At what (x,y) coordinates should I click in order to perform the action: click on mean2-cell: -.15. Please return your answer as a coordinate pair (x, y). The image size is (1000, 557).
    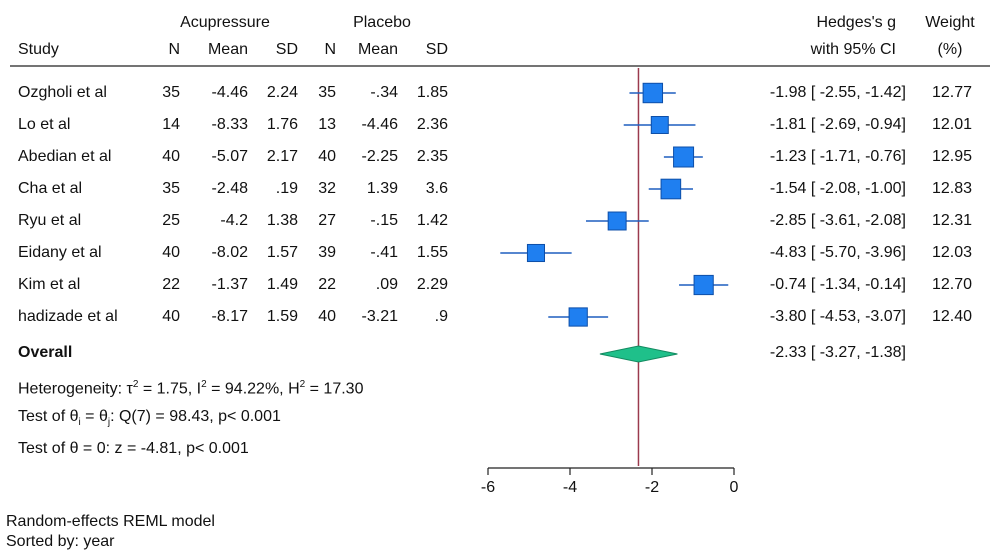
    Looking at the image, I should click on (384, 220).